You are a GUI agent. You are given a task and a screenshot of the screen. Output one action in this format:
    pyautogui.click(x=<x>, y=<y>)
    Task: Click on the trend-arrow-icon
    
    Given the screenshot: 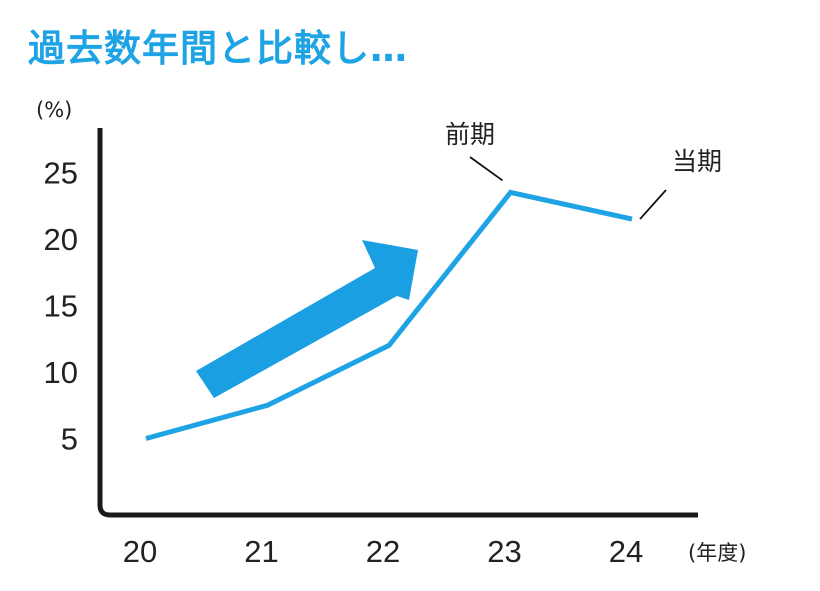 What is the action you would take?
    pyautogui.click(x=307, y=319)
    